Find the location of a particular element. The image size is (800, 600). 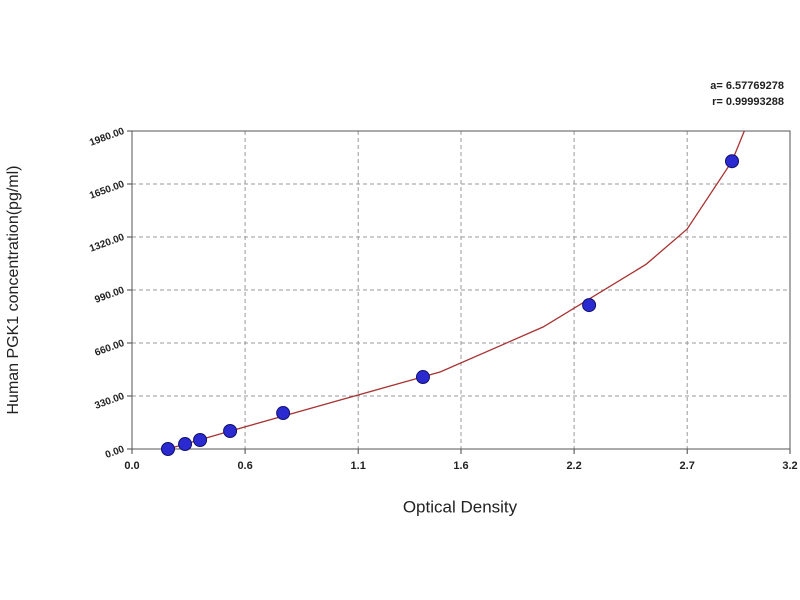

x-tick-label: 1.6 is located at coordinates (460, 466).